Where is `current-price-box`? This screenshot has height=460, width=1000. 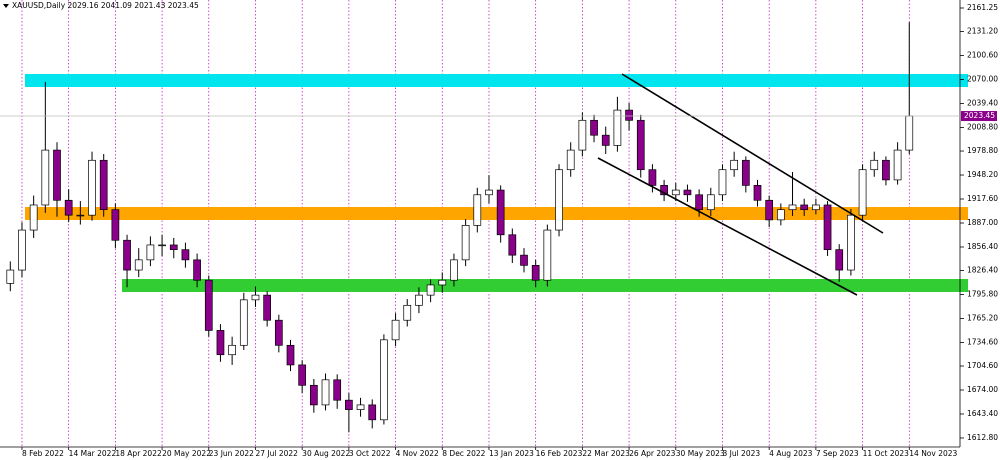
current-price-box is located at coordinates (979, 116).